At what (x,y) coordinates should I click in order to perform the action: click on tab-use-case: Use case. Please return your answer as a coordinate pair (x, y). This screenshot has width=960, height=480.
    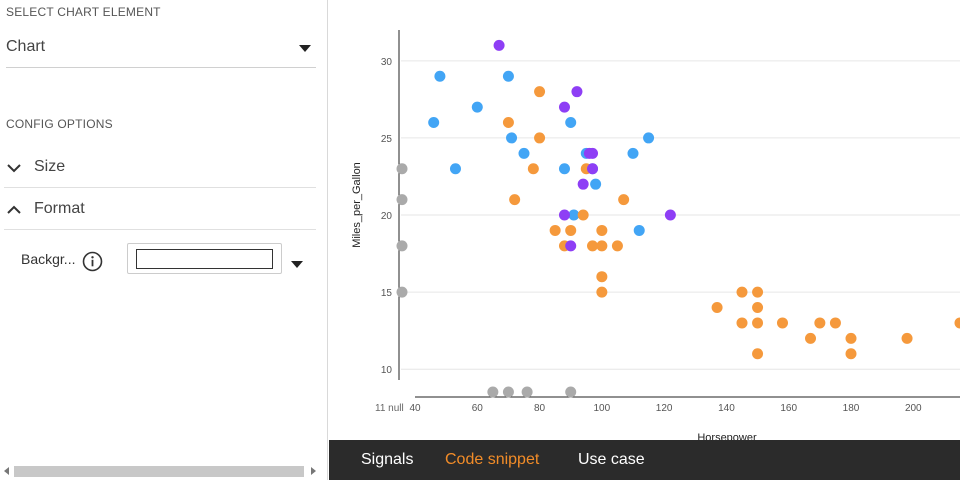
    Looking at the image, I should click on (611, 459).